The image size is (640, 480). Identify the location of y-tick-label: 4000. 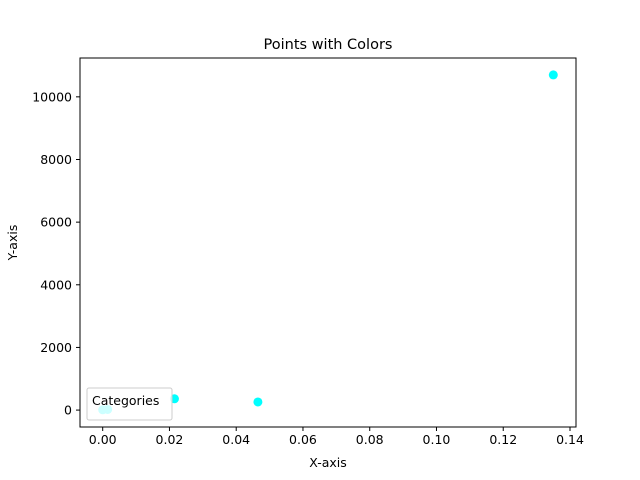
(56, 284).